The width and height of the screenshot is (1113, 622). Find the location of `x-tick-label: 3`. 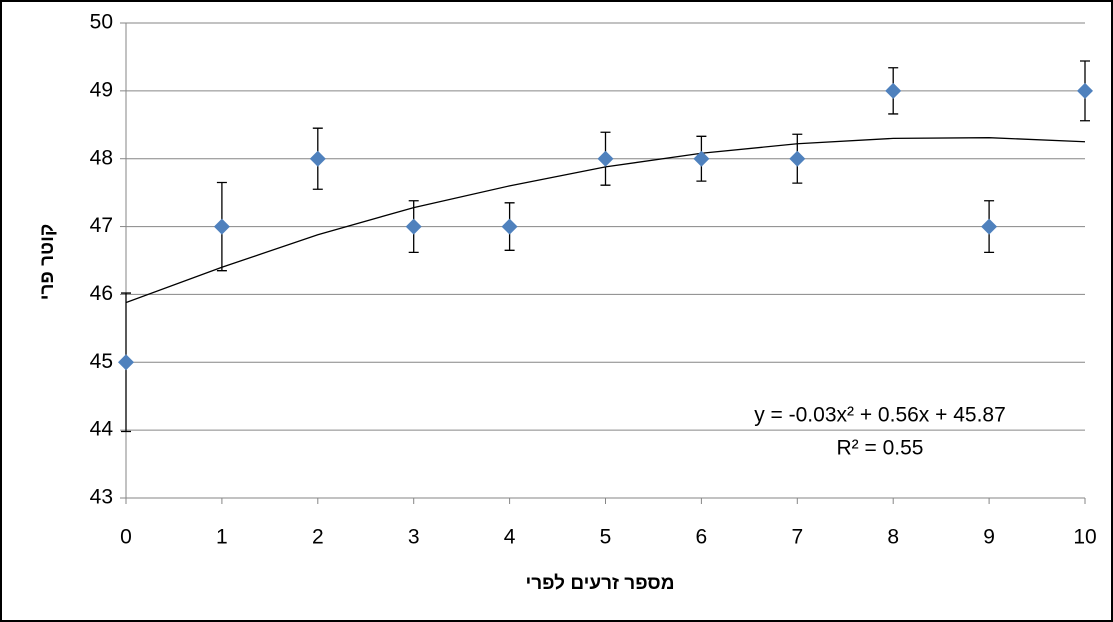

x-tick-label: 3 is located at coordinates (414, 537).